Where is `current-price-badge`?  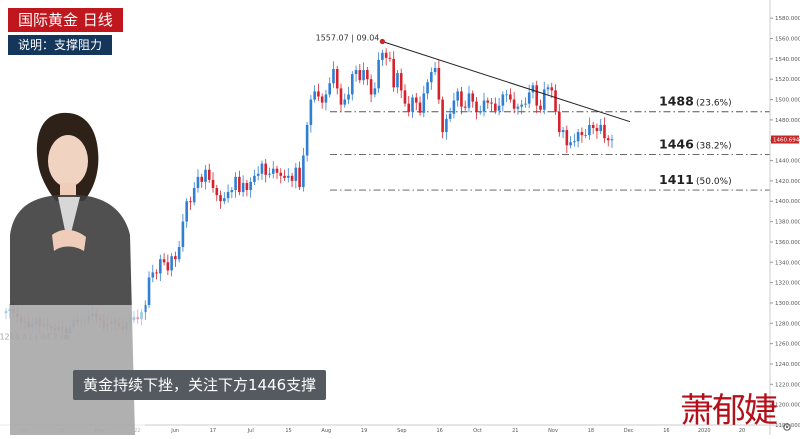
current-price-badge is located at coordinates (785, 139).